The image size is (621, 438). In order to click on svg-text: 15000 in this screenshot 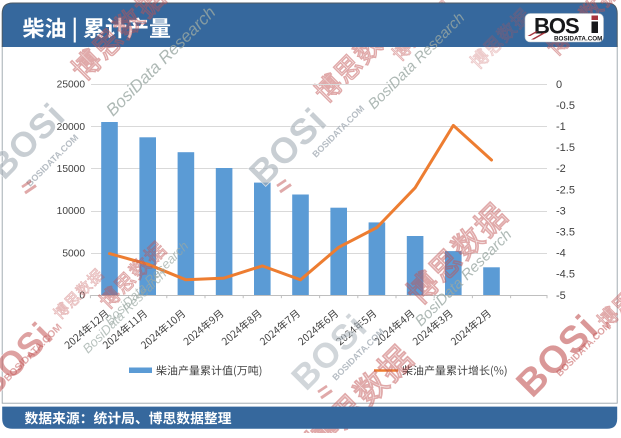, I will do `click(71, 169)`.